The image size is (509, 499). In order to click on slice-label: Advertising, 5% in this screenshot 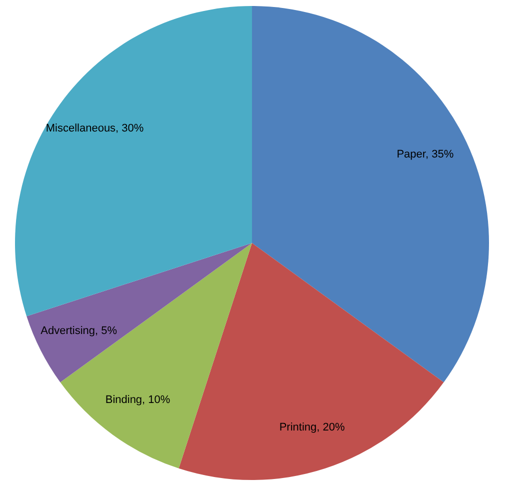, I will do `click(79, 331)`.